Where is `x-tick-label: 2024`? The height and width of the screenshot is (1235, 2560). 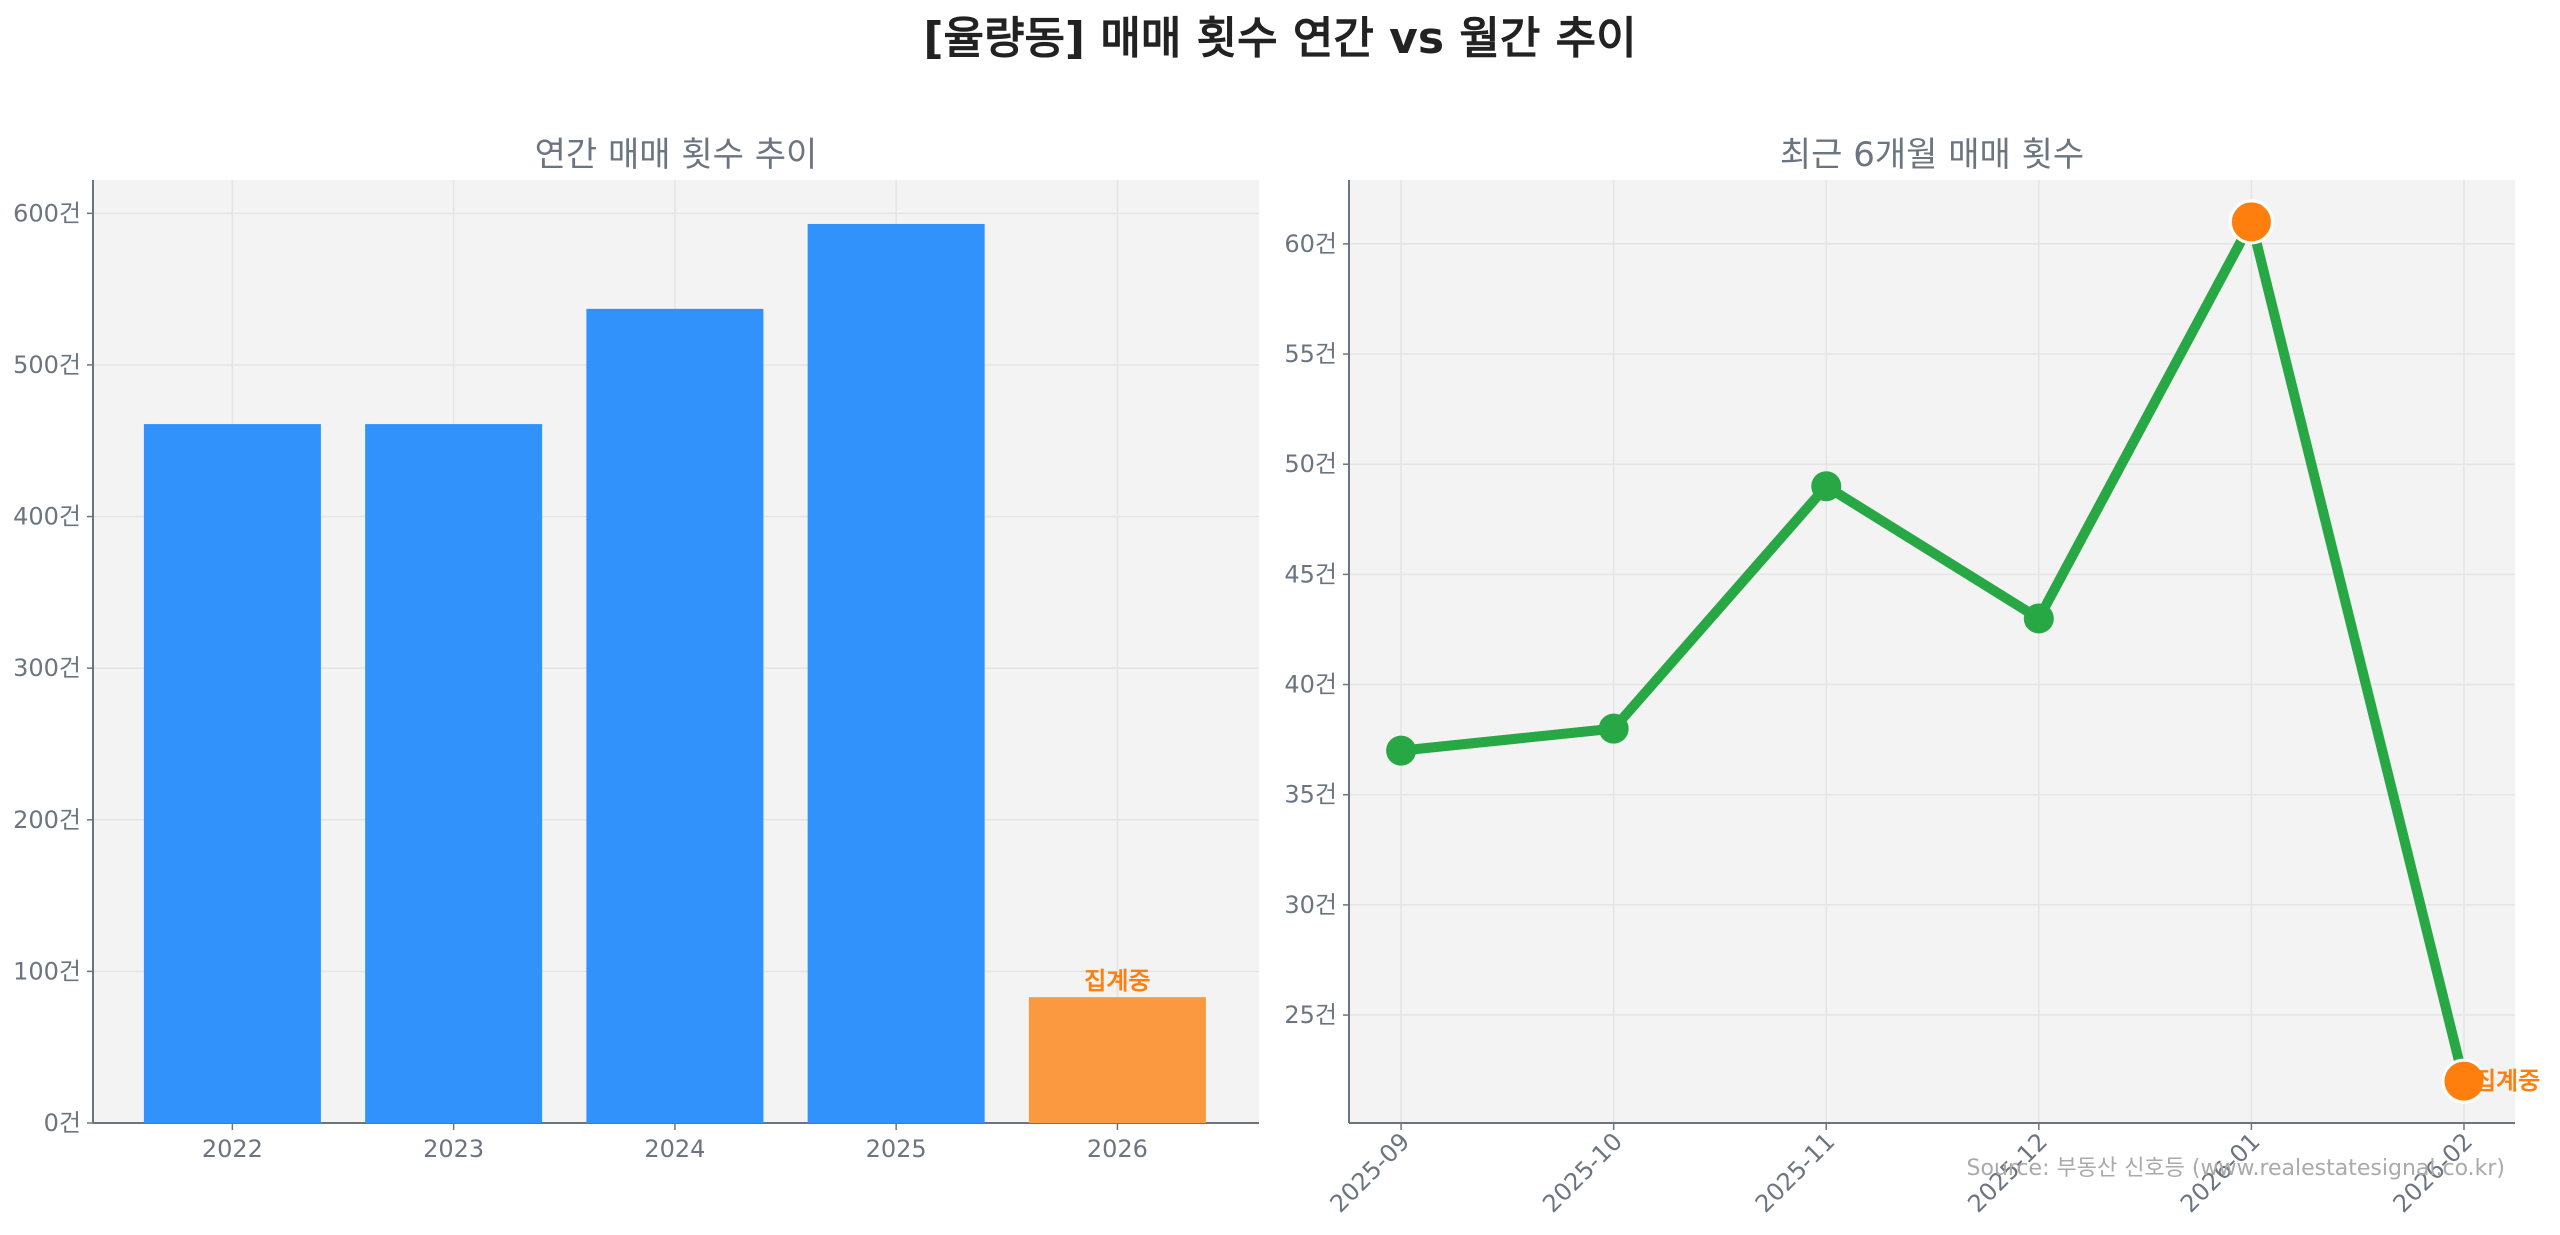
x-tick-label: 2024 is located at coordinates (674, 1149).